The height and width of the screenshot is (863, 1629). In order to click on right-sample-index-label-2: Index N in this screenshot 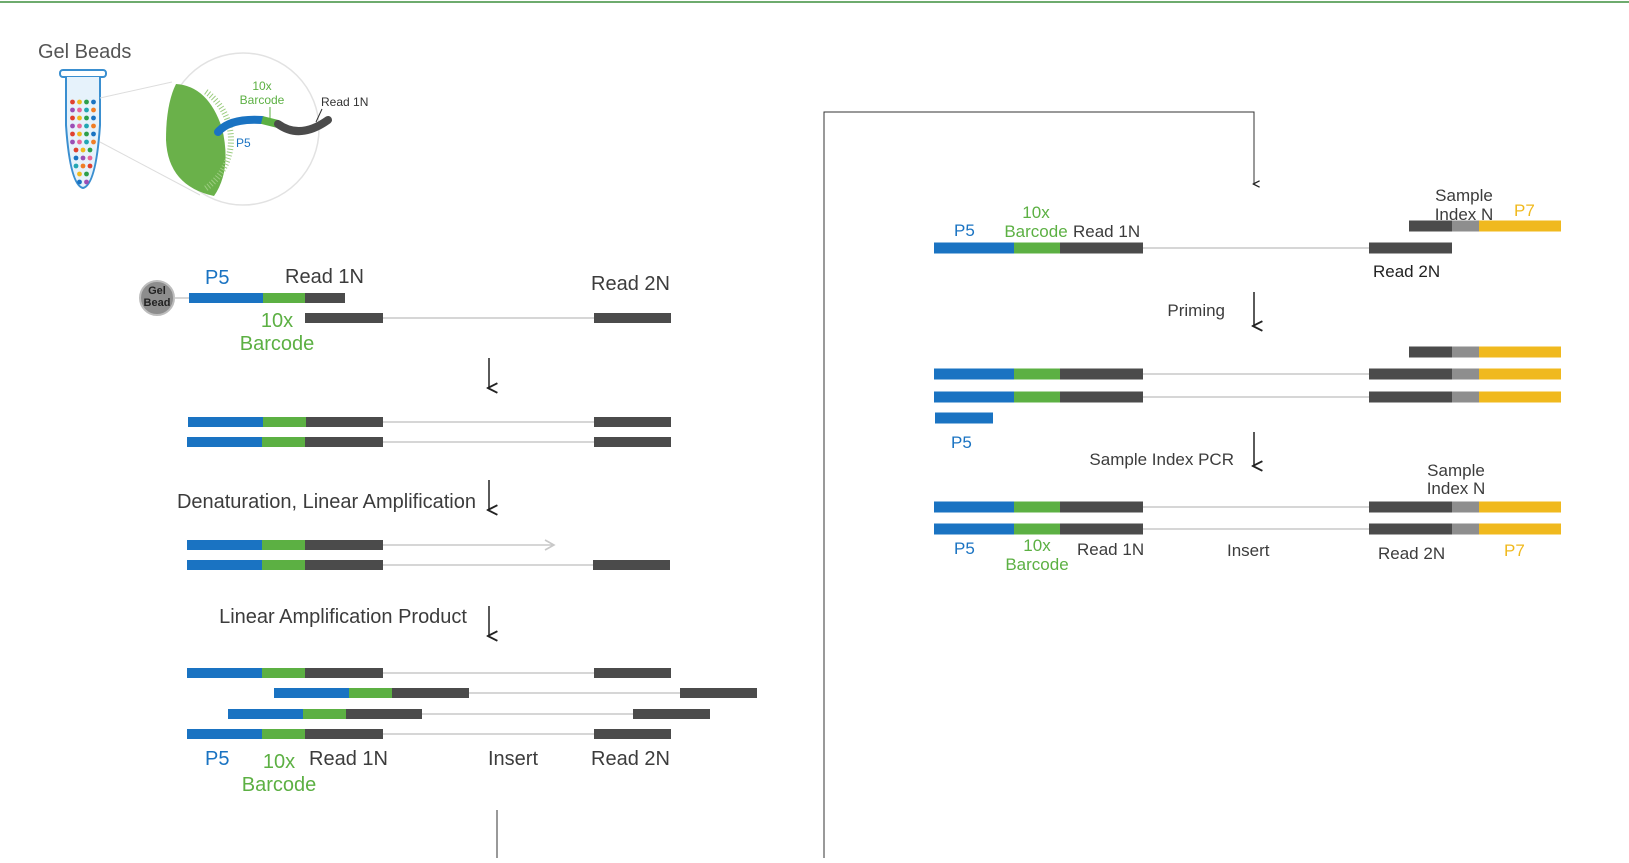, I will do `click(1464, 214)`.